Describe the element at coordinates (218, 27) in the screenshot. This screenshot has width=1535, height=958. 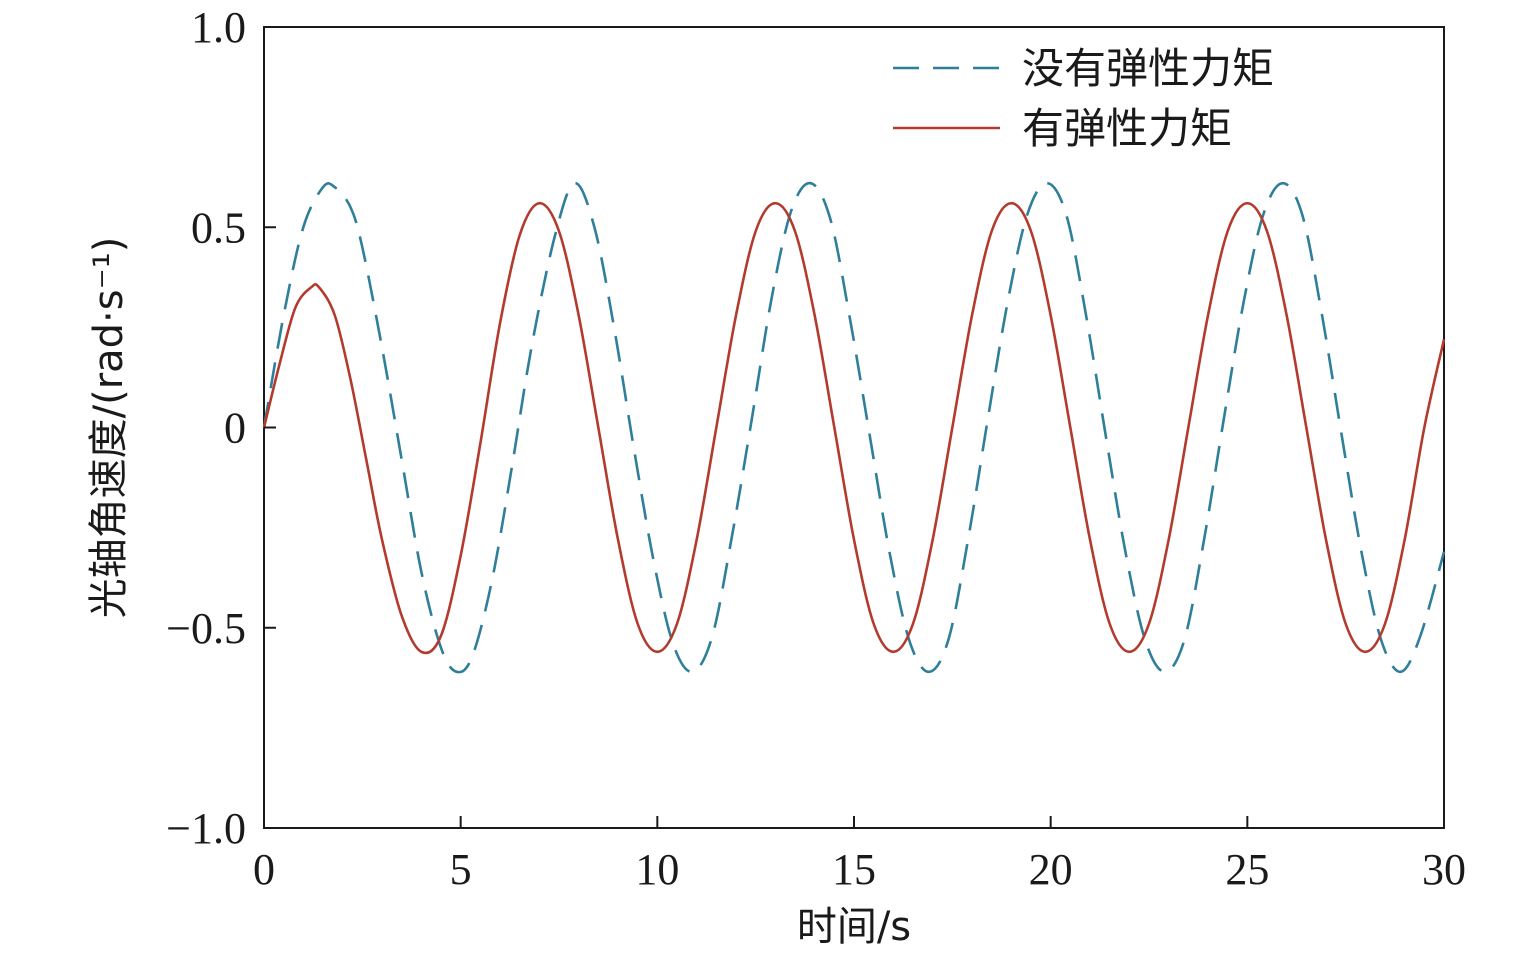
I see `y-tick-label: 1.0` at that location.